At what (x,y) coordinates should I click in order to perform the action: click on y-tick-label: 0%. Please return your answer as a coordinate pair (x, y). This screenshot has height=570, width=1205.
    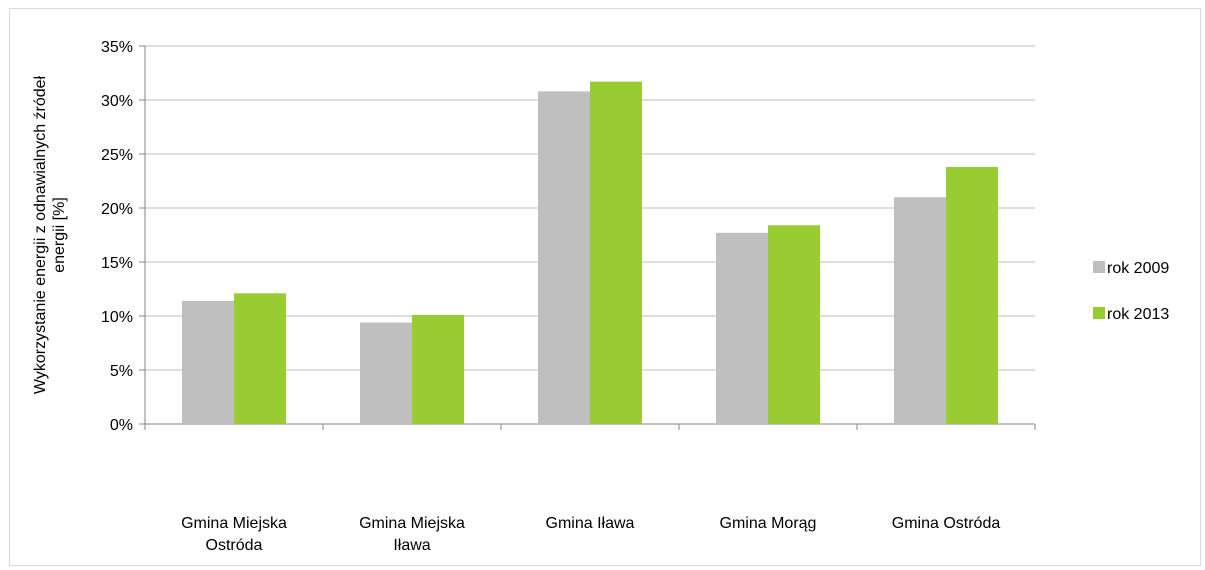
    Looking at the image, I should click on (121, 425).